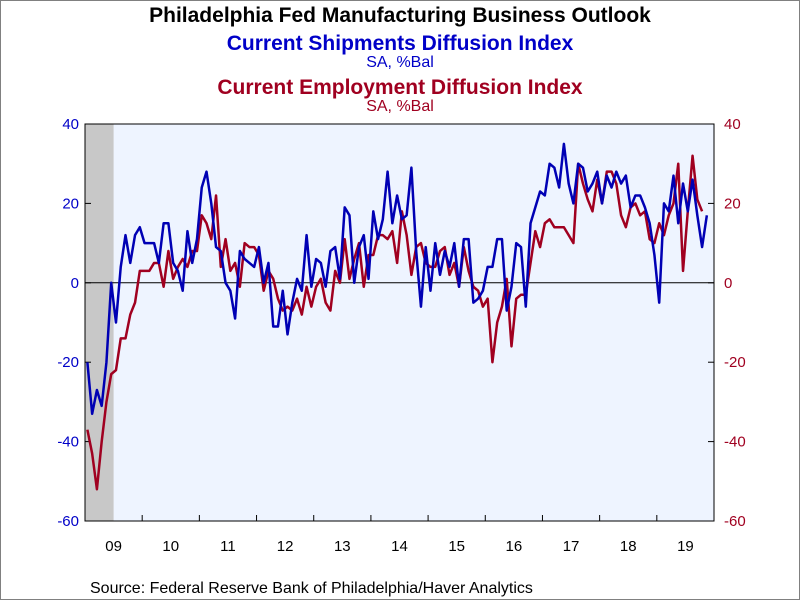 The width and height of the screenshot is (800, 600). Describe the element at coordinates (728, 283) in the screenshot. I see `right-tick-label: 0` at that location.